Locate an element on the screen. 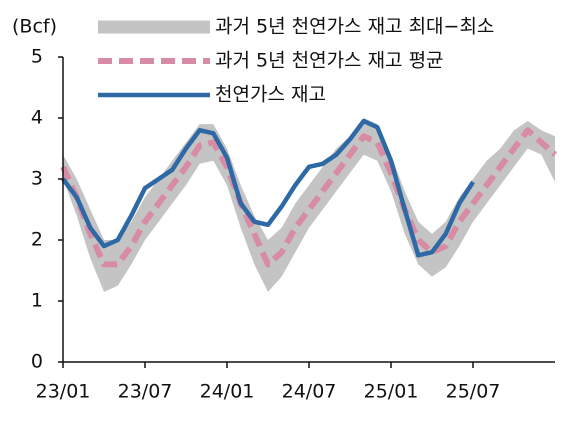 This screenshot has width=572, height=422. x-tick-label: 23/07 is located at coordinates (145, 392).